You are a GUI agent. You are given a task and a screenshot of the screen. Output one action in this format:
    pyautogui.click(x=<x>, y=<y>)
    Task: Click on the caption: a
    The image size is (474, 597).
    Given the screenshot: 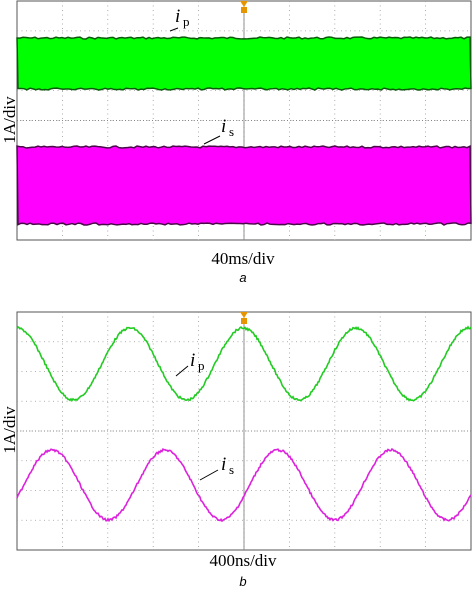 What is the action you would take?
    pyautogui.click(x=242, y=277)
    